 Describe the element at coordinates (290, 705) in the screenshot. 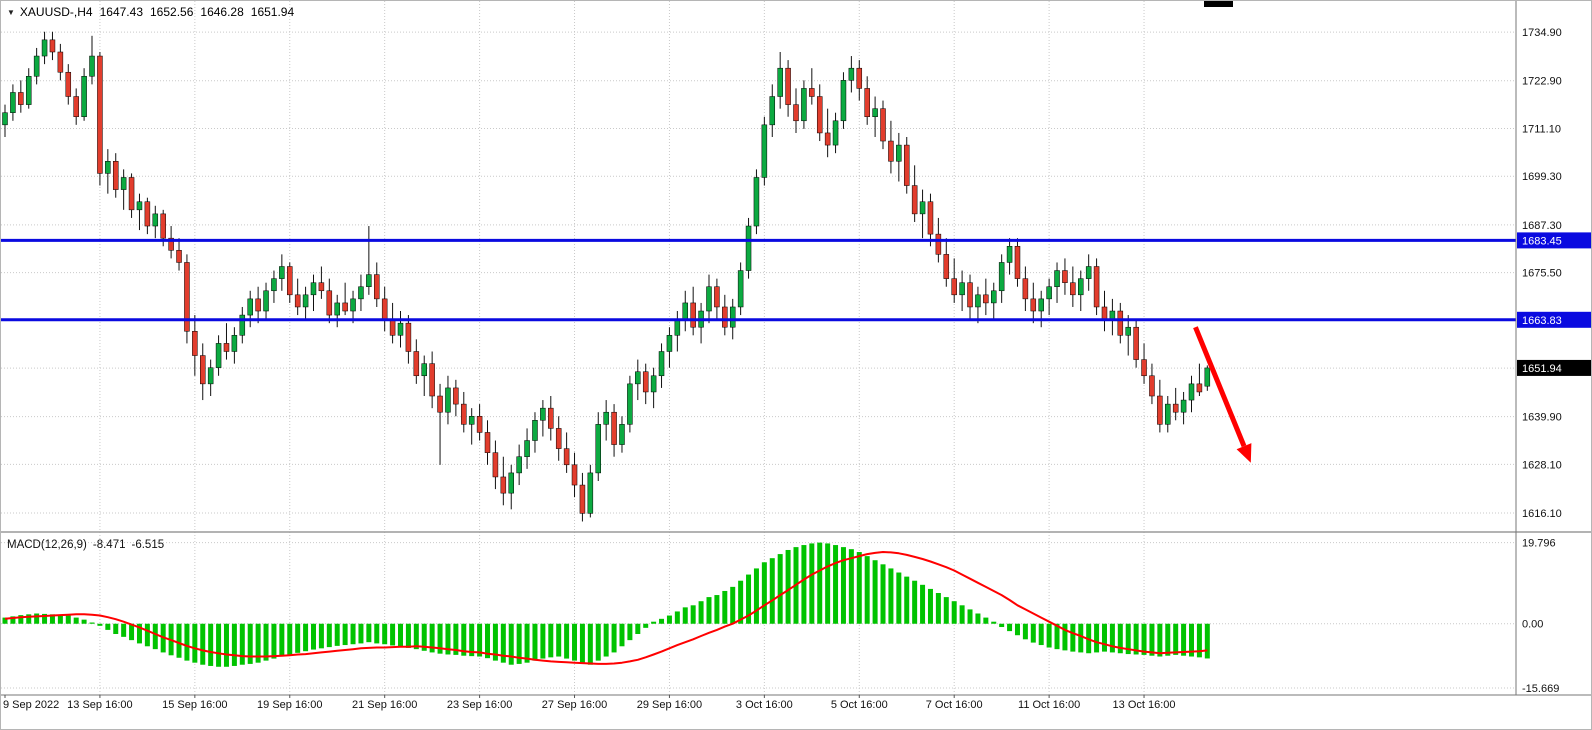

I see `time-axis-label: 19 Sep 16:00` at that location.